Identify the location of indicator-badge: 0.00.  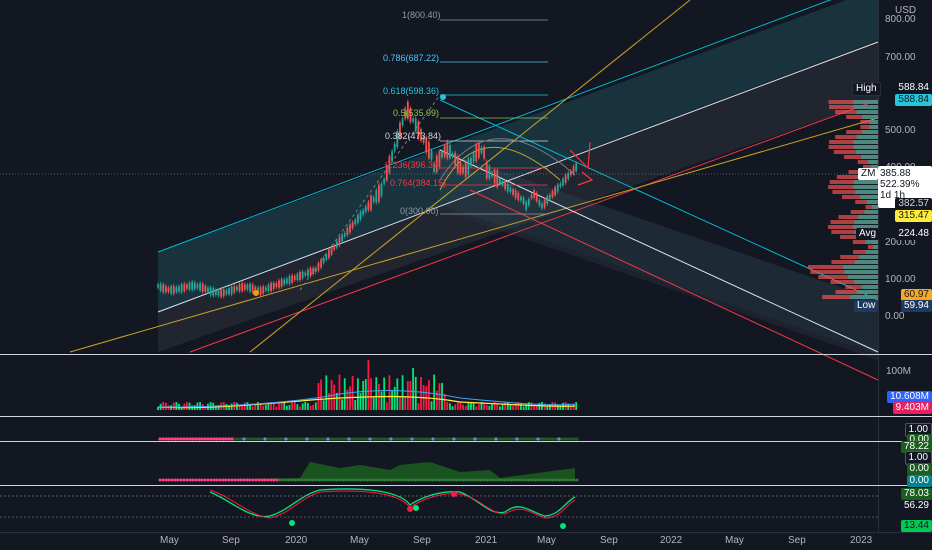
(919, 469).